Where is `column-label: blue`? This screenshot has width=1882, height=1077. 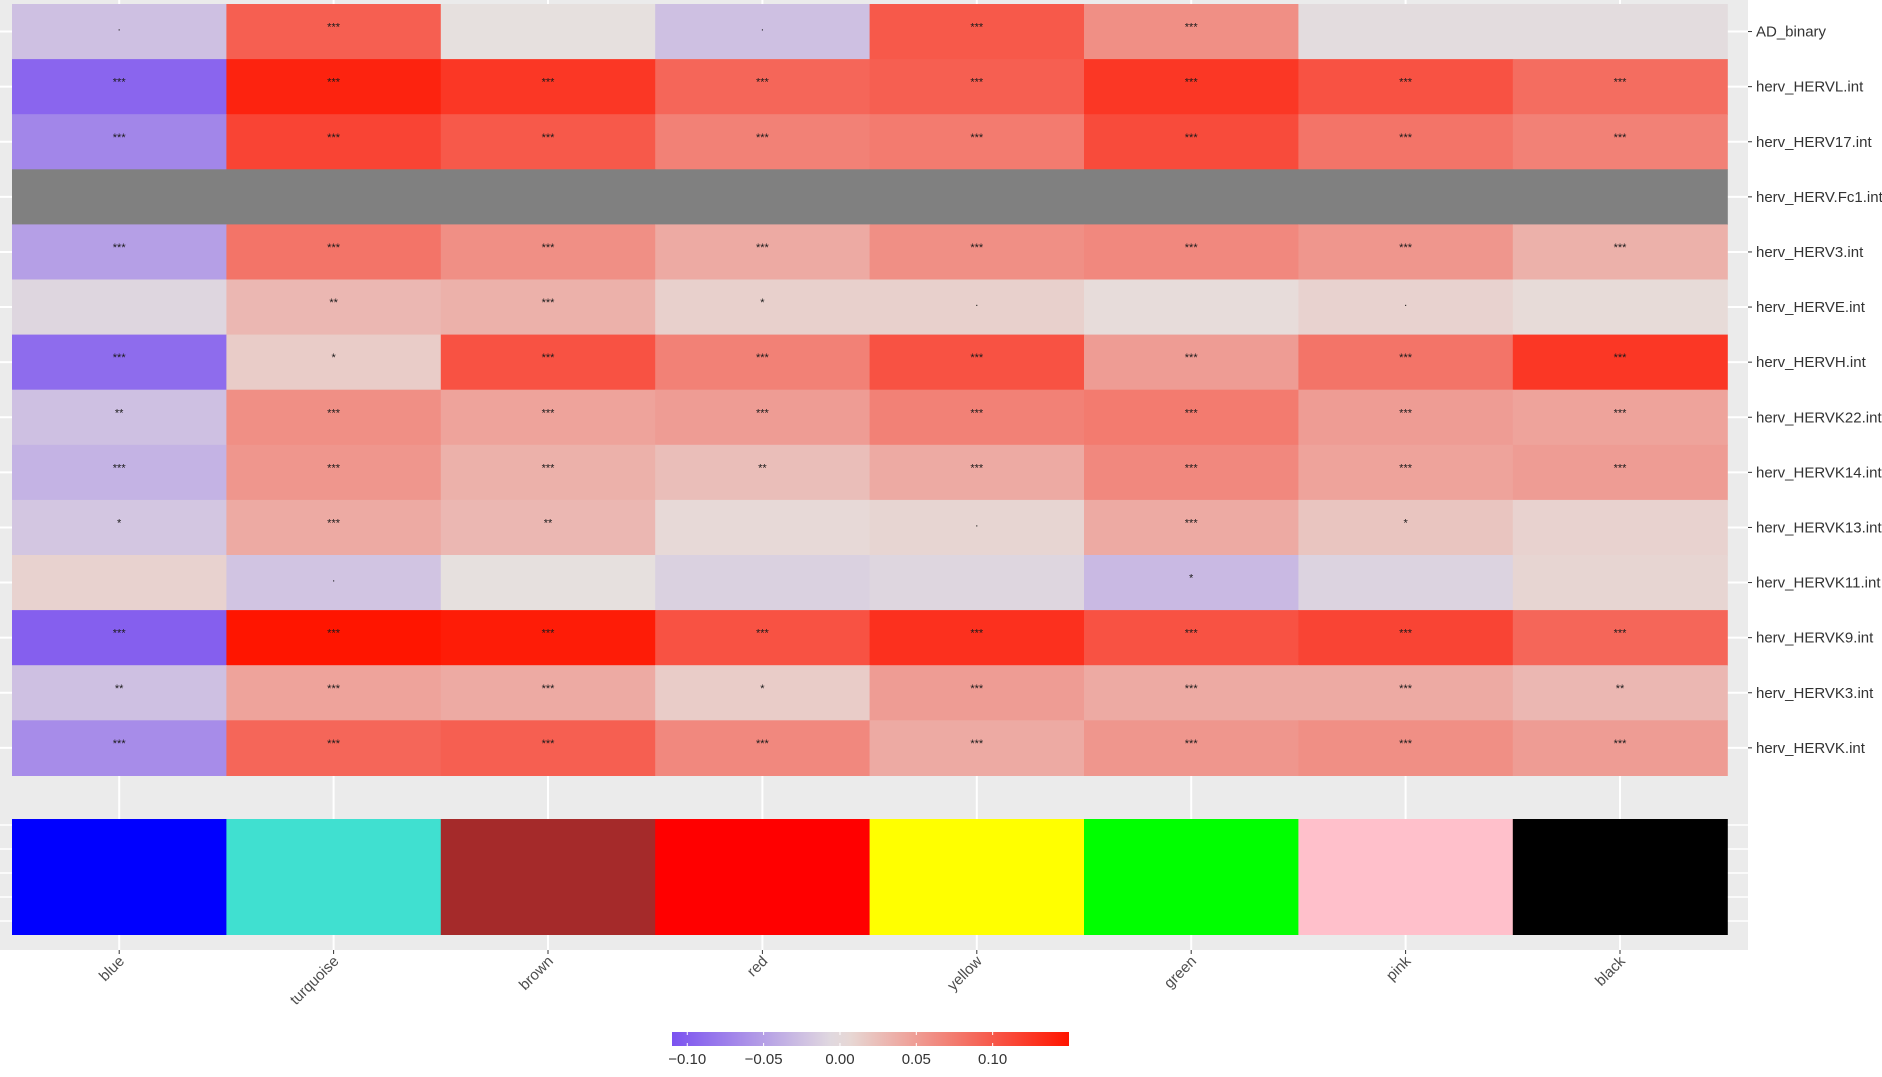 column-label: blue is located at coordinates (112, 969).